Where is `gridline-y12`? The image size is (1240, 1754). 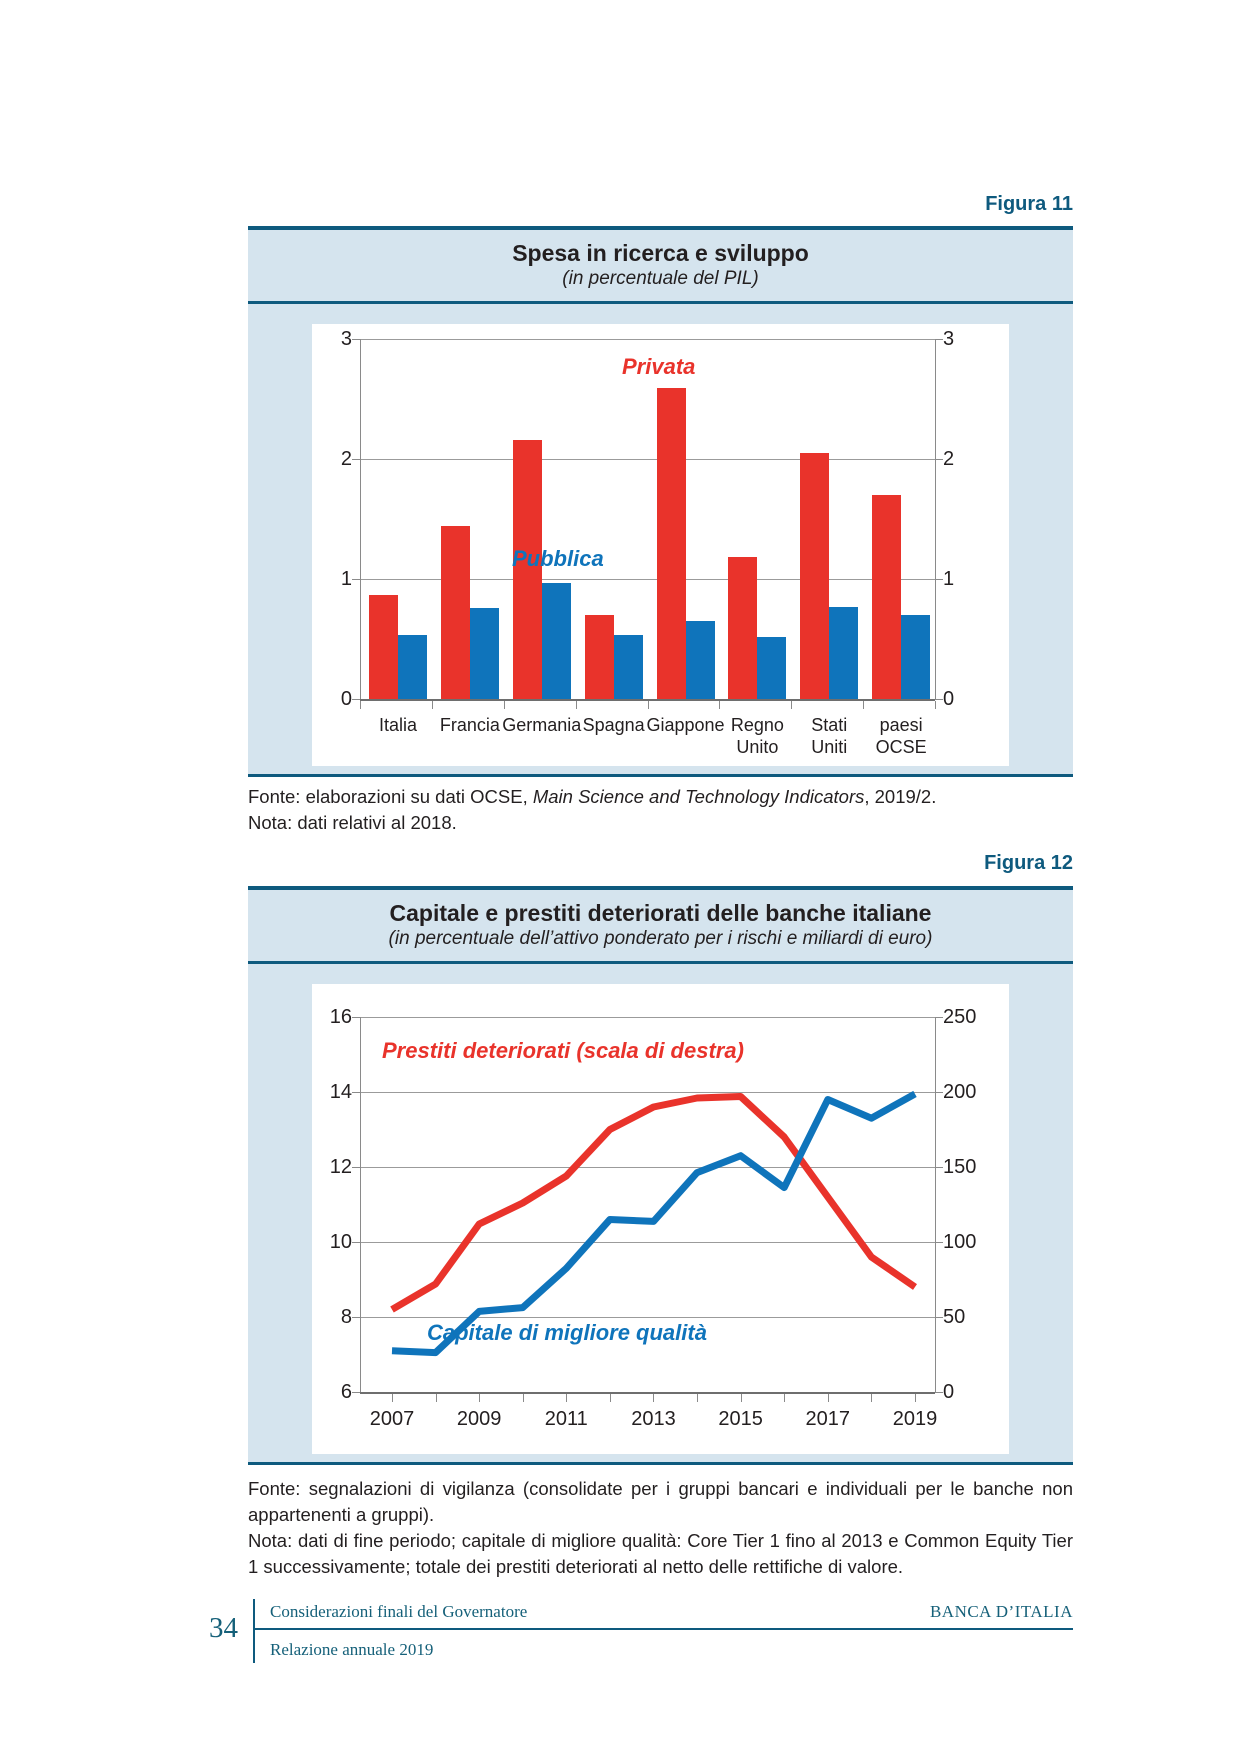 gridline-y12 is located at coordinates (647, 1167).